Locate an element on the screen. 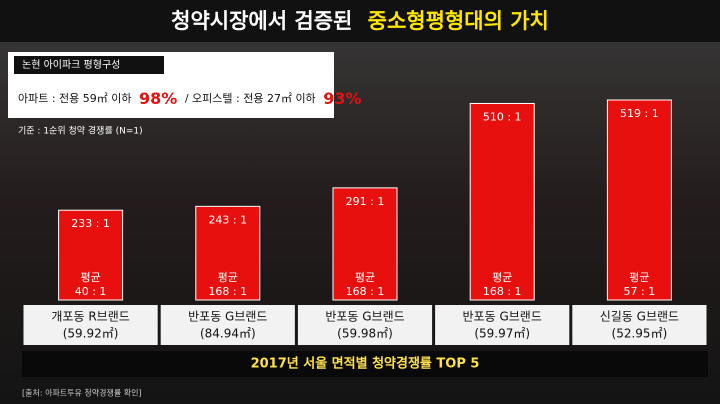 The image size is (720, 404). caption: 2017년 서울 면적별 청약경쟁률 TOP 5 is located at coordinates (365, 364).